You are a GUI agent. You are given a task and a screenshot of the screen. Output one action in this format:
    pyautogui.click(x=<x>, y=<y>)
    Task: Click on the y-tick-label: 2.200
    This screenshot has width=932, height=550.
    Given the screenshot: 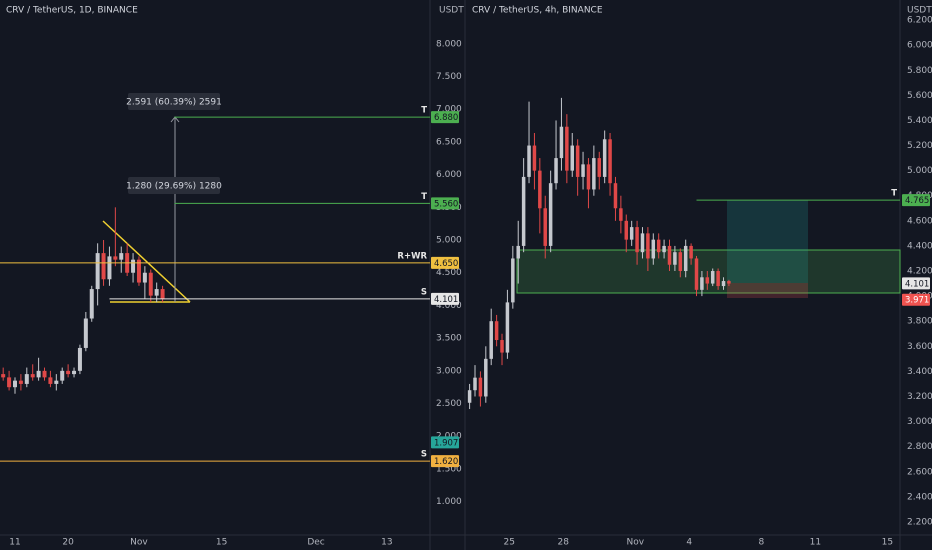 What is the action you would take?
    pyautogui.click(x=919, y=522)
    